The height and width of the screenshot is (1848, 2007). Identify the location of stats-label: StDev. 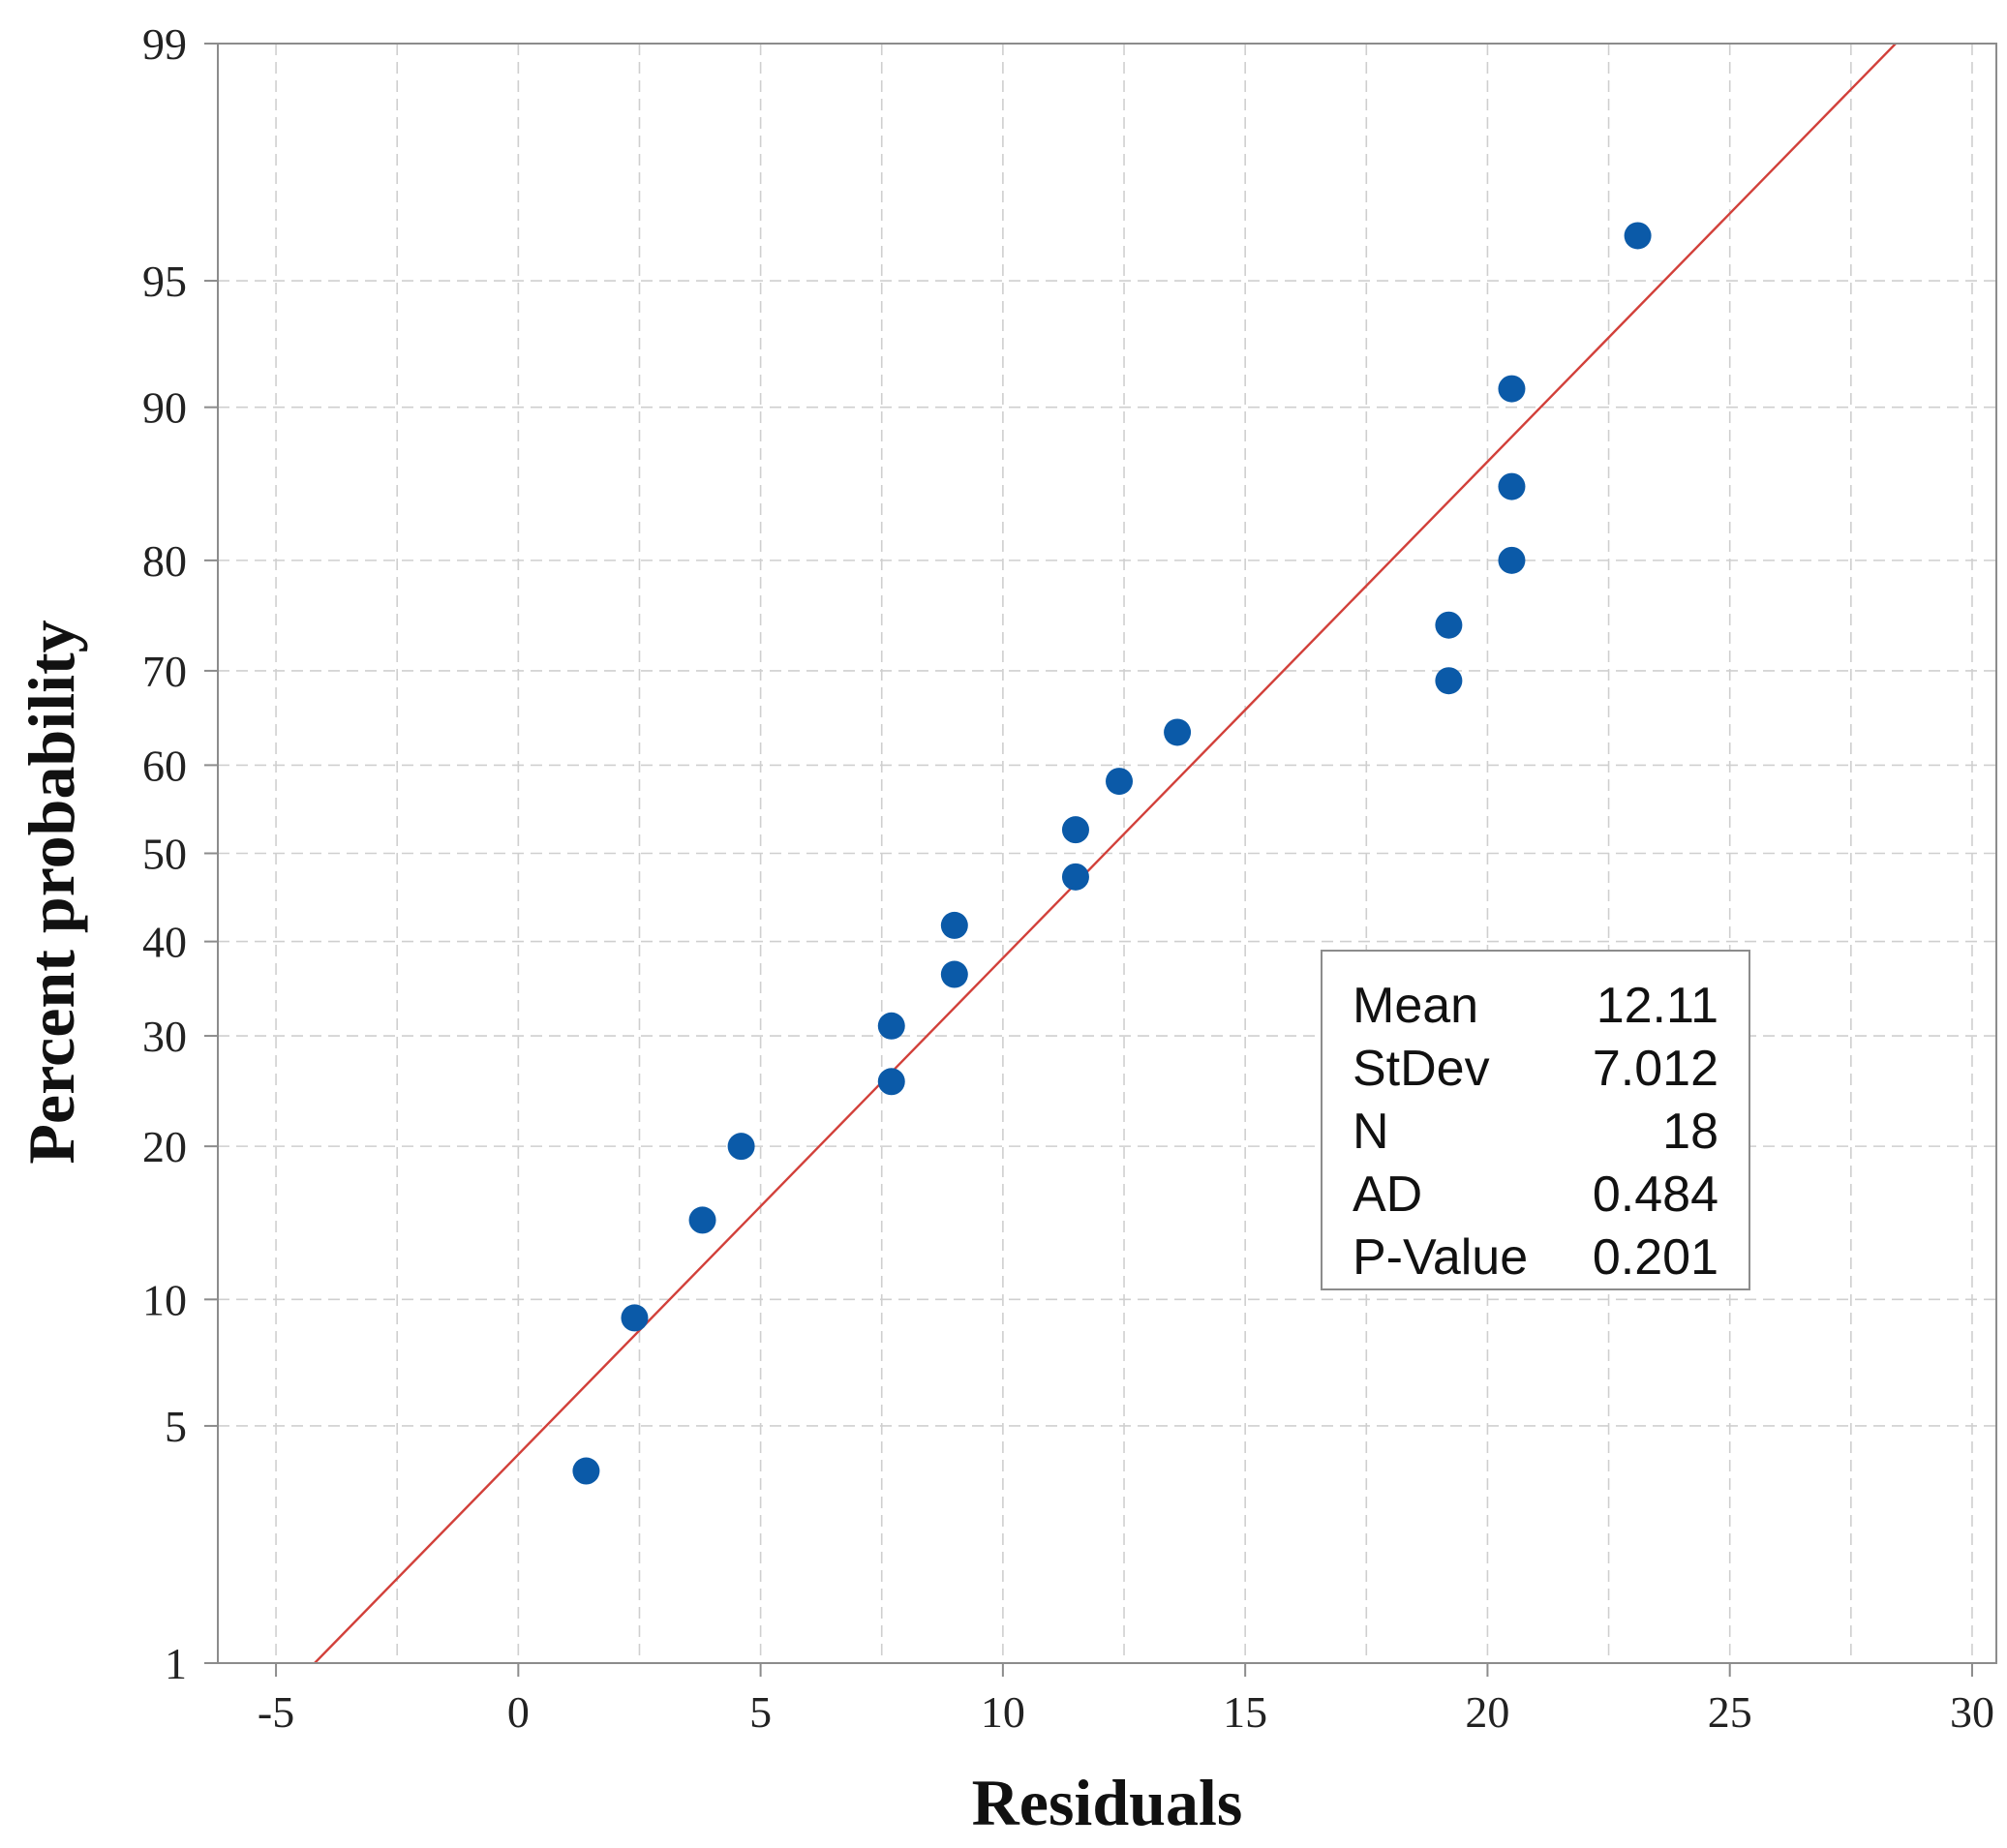
(1421, 1069).